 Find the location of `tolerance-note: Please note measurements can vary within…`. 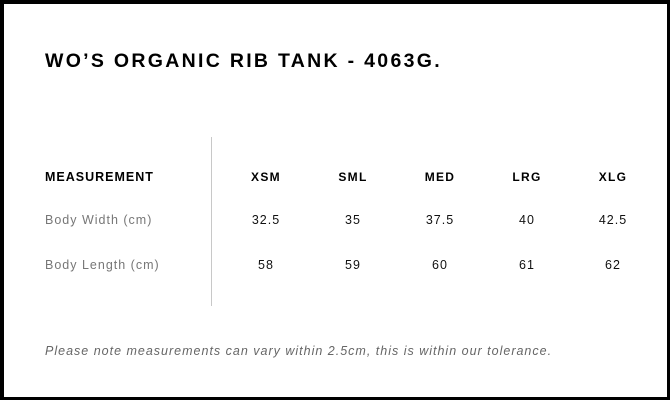

tolerance-note: Please note measurements can vary within… is located at coordinates (299, 351).